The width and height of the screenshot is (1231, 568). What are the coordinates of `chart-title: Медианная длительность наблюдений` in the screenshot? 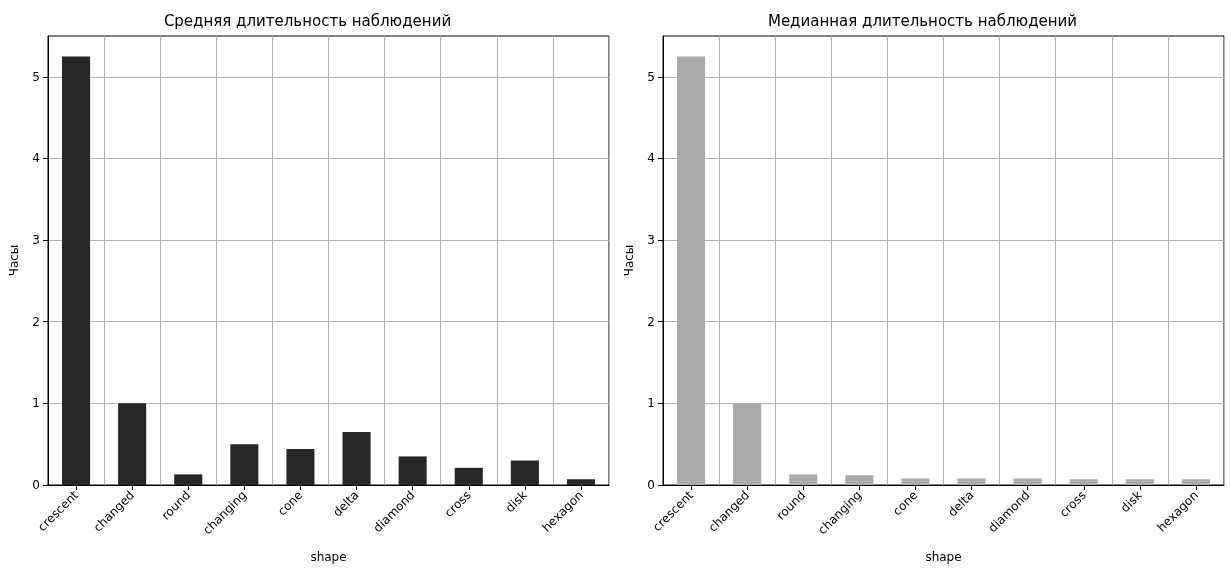 It's located at (922, 20).